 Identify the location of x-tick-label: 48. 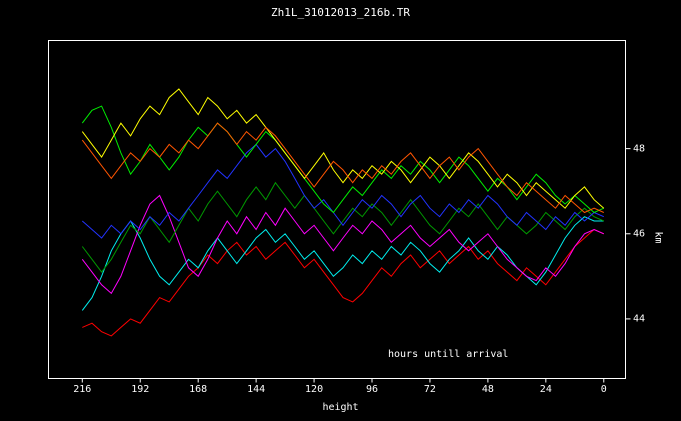
(487, 389).